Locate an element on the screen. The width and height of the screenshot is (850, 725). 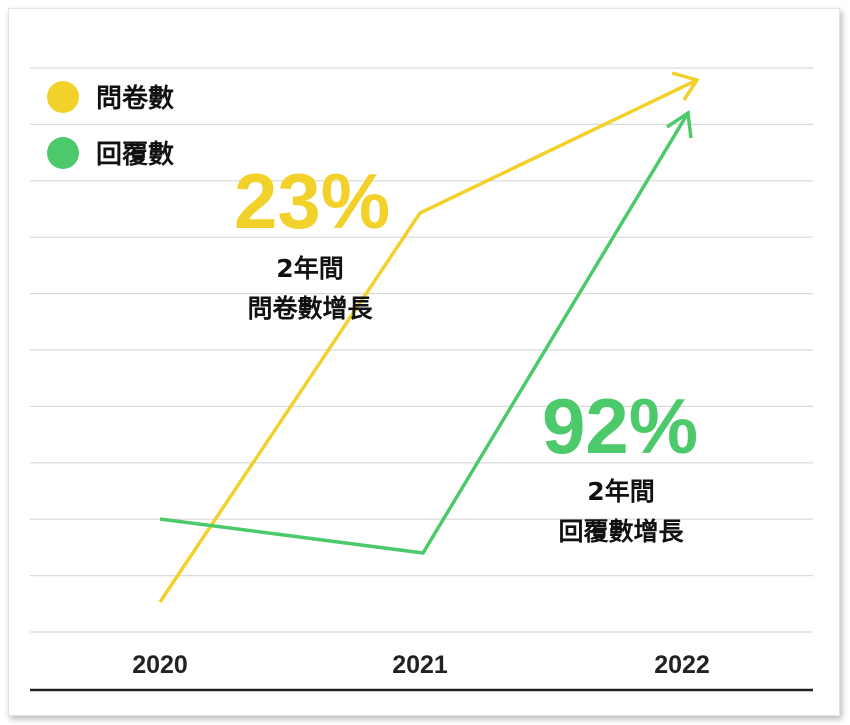
x-tick-2022: 2022 is located at coordinates (682, 665).